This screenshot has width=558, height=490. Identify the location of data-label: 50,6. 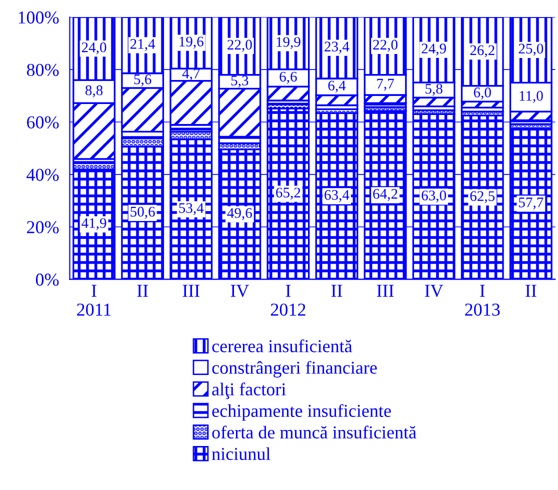
(142, 212).